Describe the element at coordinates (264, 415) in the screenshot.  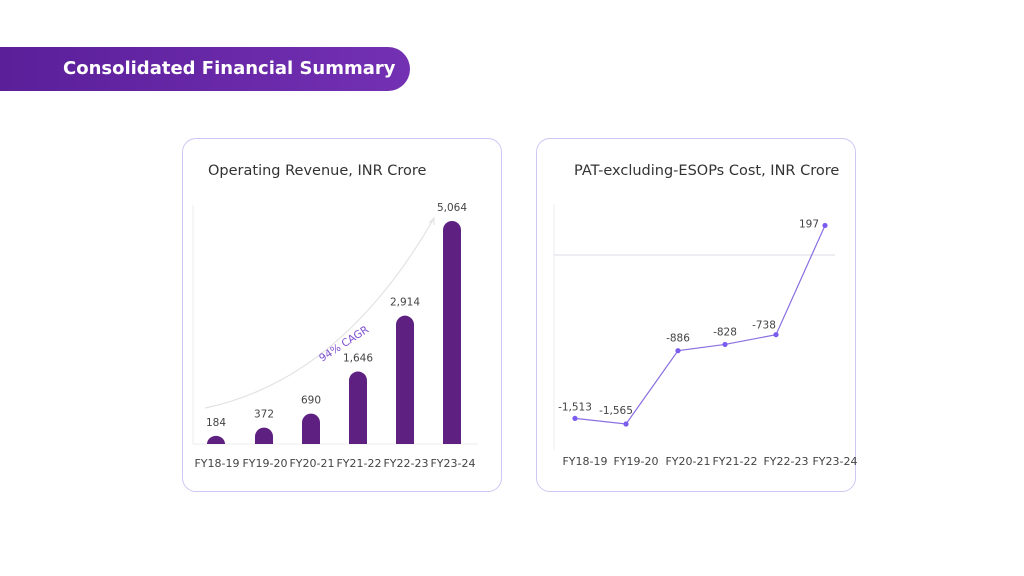
I see `bar-data-label: 372` at that location.